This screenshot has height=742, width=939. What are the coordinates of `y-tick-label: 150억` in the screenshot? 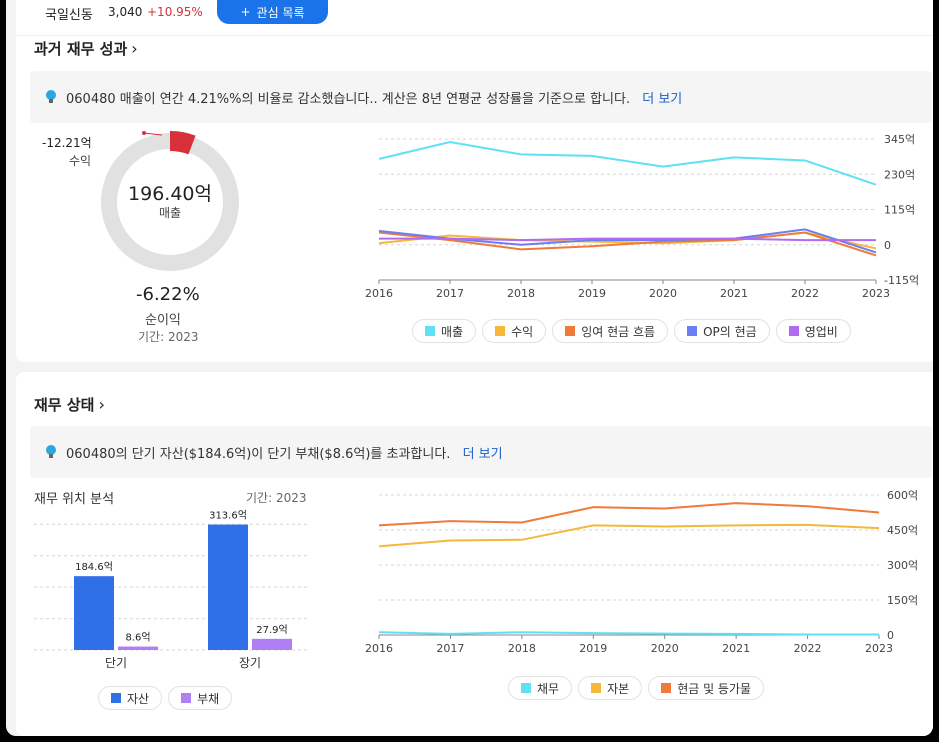 It's located at (902, 600).